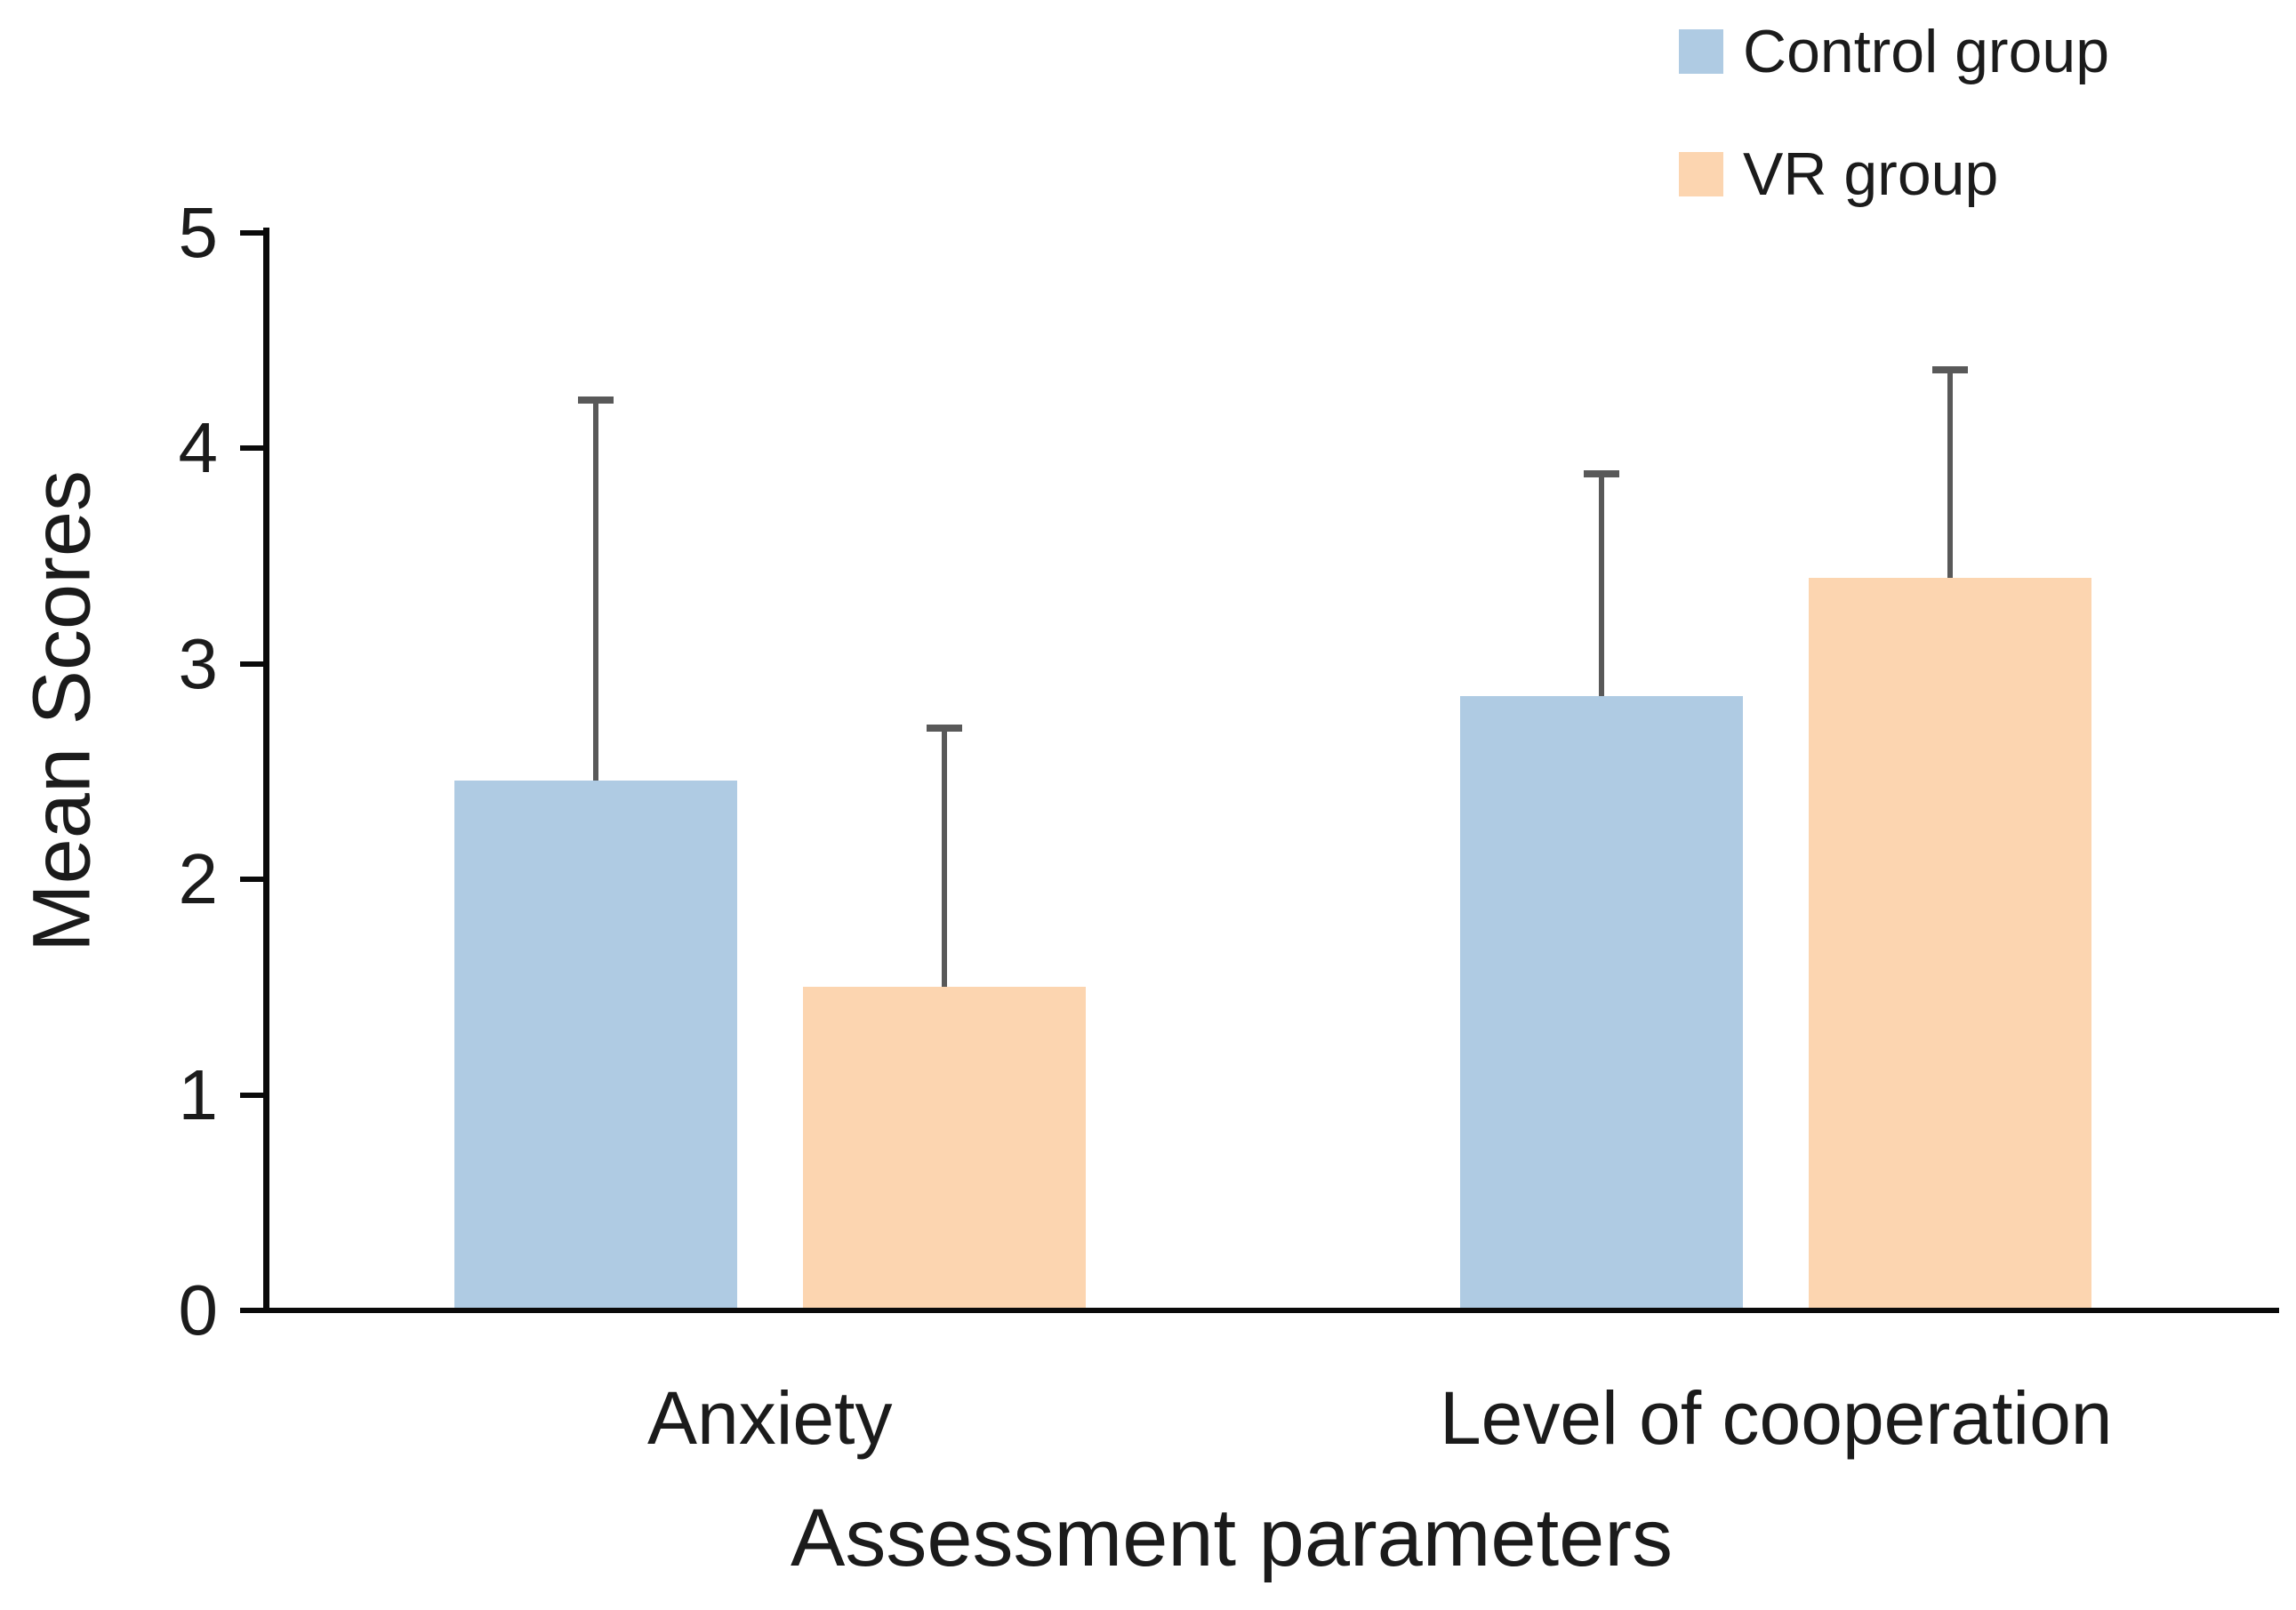 The image size is (2296, 1610). What do you see at coordinates (1871, 174) in the screenshot?
I see `legend-label-vr-group: VR group` at bounding box center [1871, 174].